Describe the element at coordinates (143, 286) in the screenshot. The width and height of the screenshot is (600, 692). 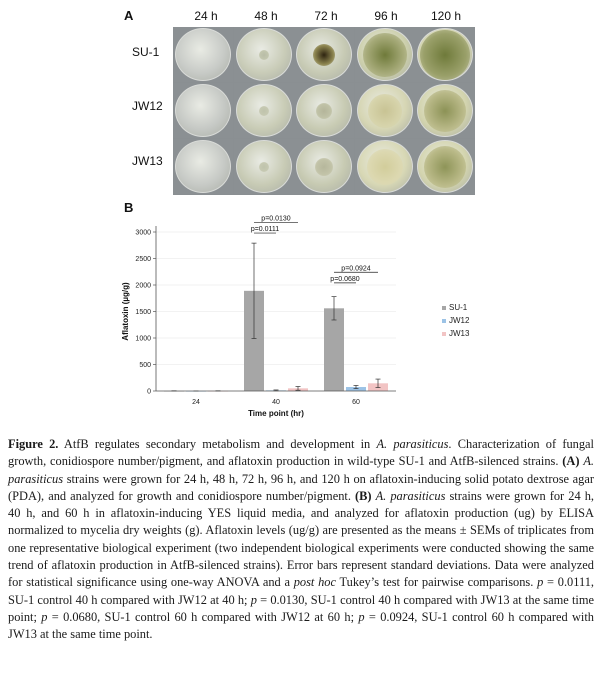
I see `y-tick-label: 2000` at that location.